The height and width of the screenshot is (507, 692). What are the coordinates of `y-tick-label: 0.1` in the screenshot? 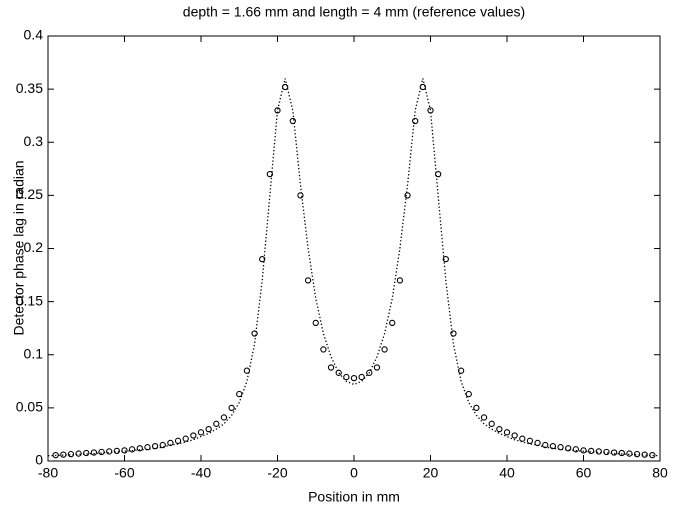 It's located at (34, 353).